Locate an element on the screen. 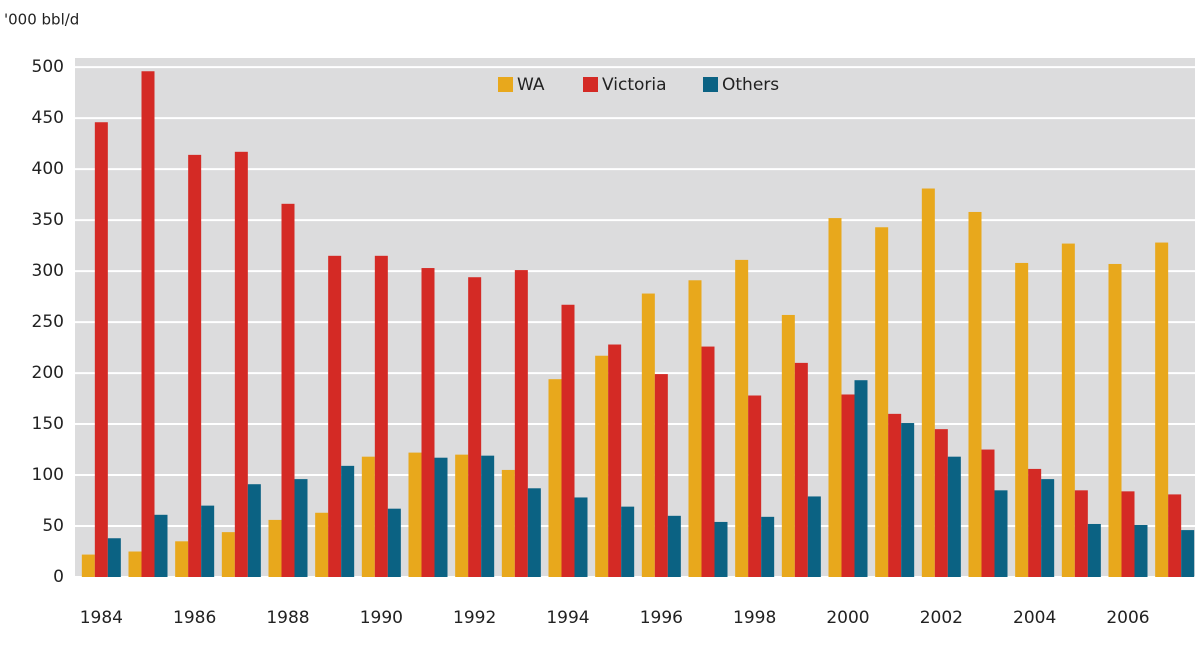 The width and height of the screenshot is (1195, 650). y-axis-label: '000 bbl/d is located at coordinates (41, 20).